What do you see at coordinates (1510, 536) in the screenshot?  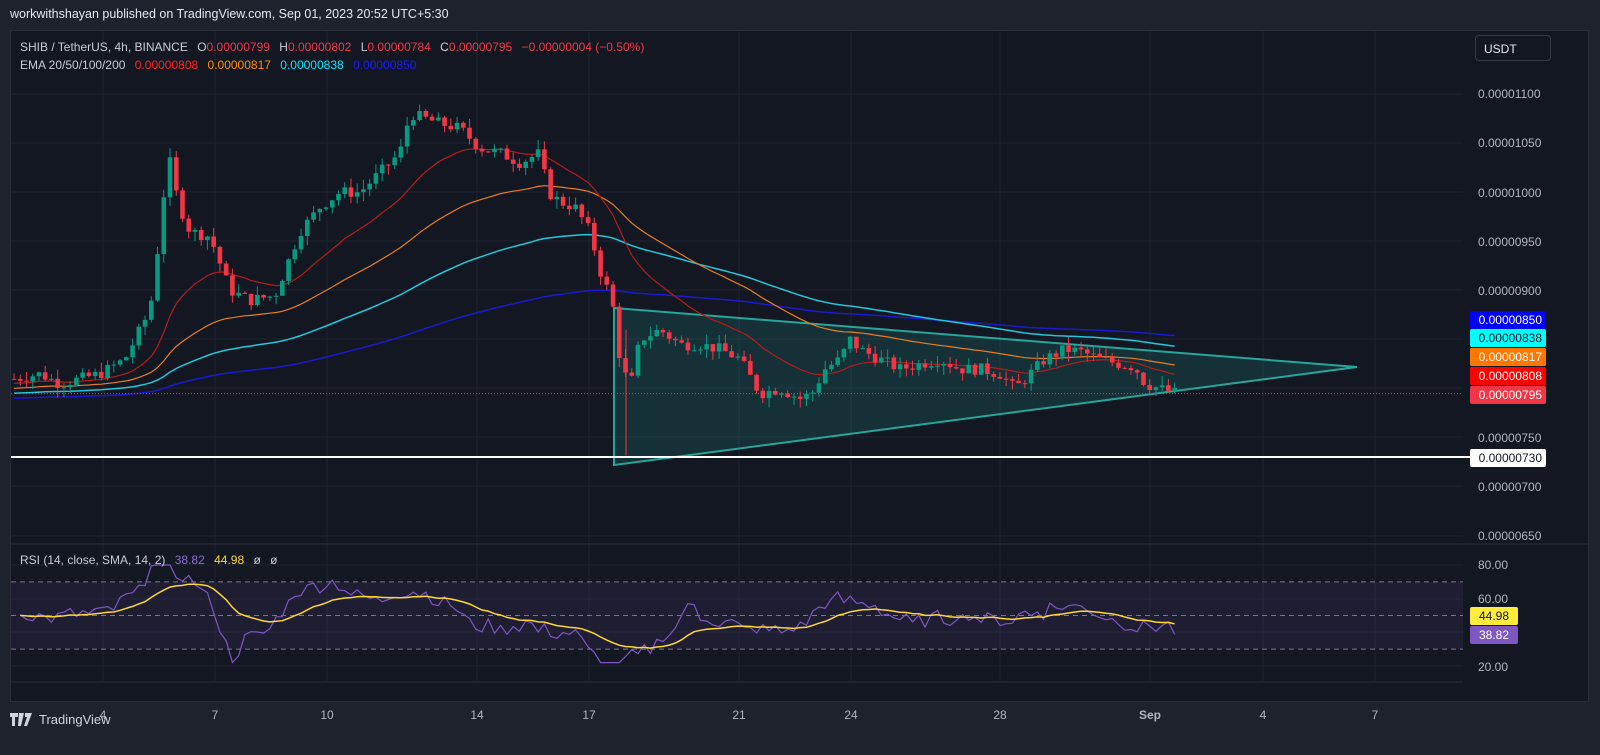 I see `price-tick: 0.00000650` at bounding box center [1510, 536].